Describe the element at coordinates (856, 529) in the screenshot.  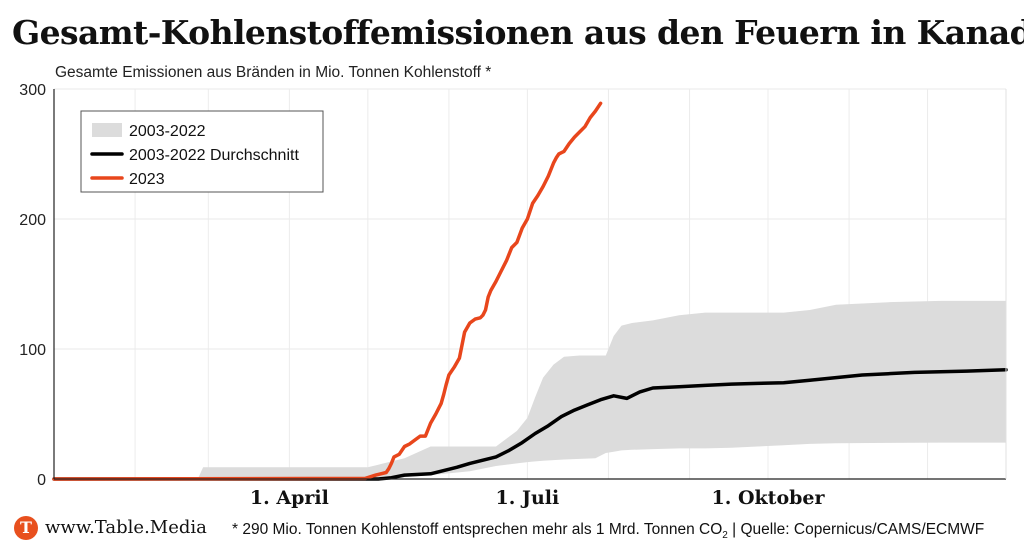
I see `note-source: | Quelle: Copernicus/CAMS/ECMWF` at that location.